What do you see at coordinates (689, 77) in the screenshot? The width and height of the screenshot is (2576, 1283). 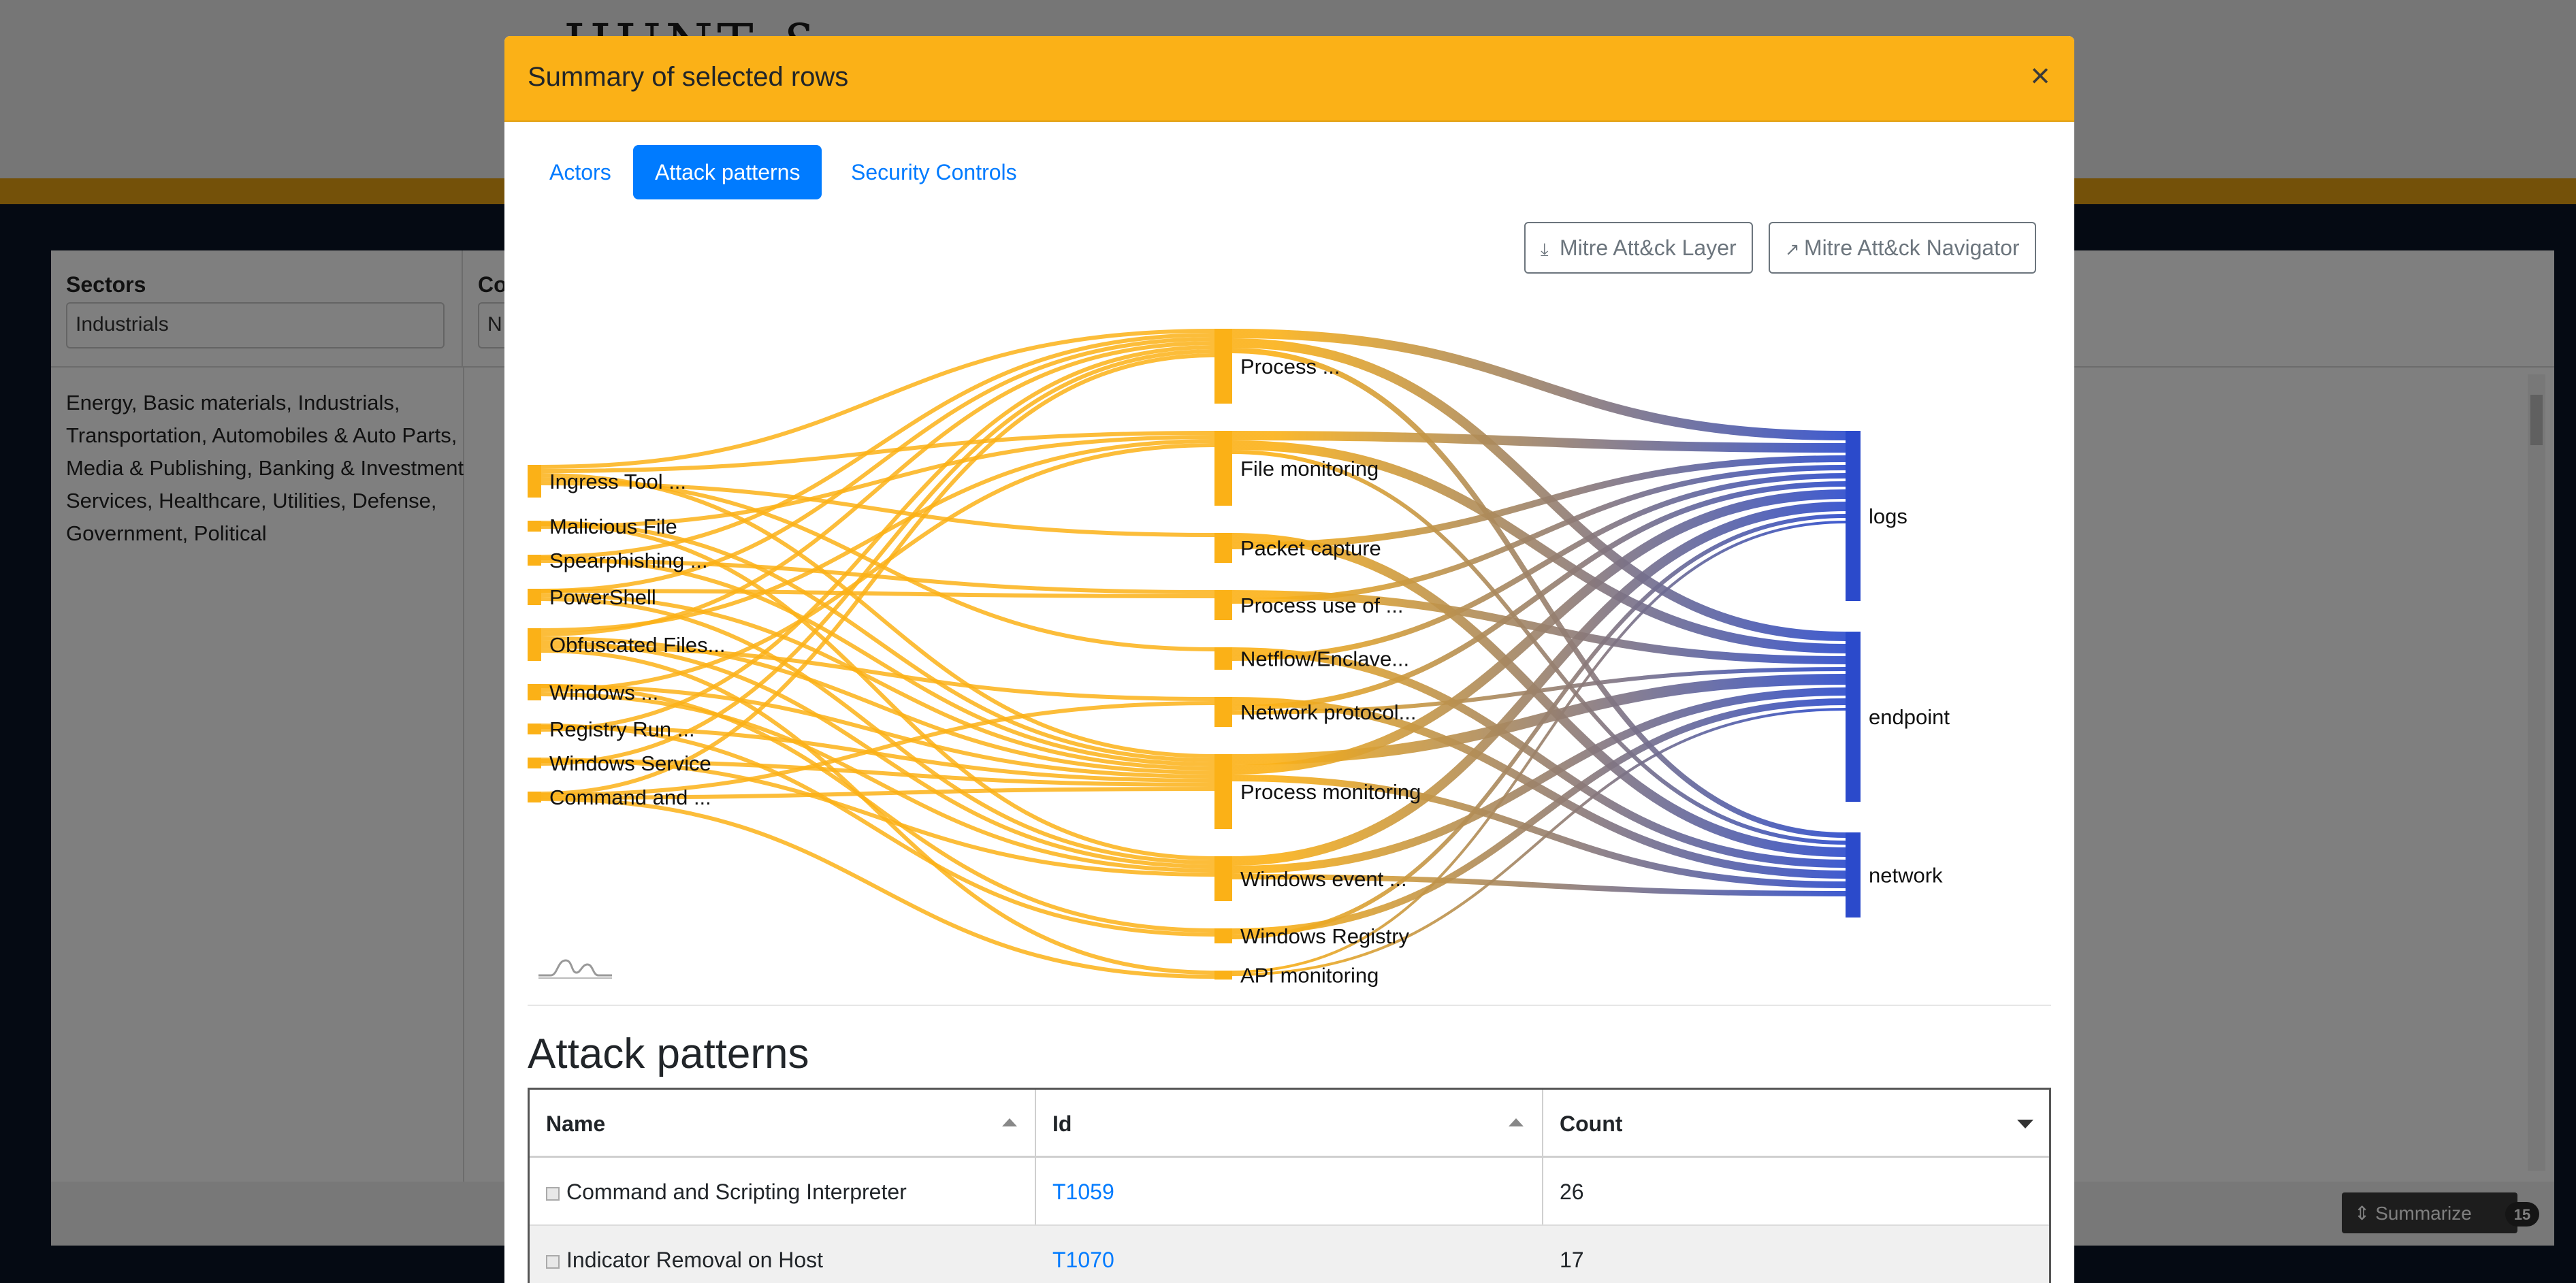 I see `modal-title: Summary of selected rows` at bounding box center [689, 77].